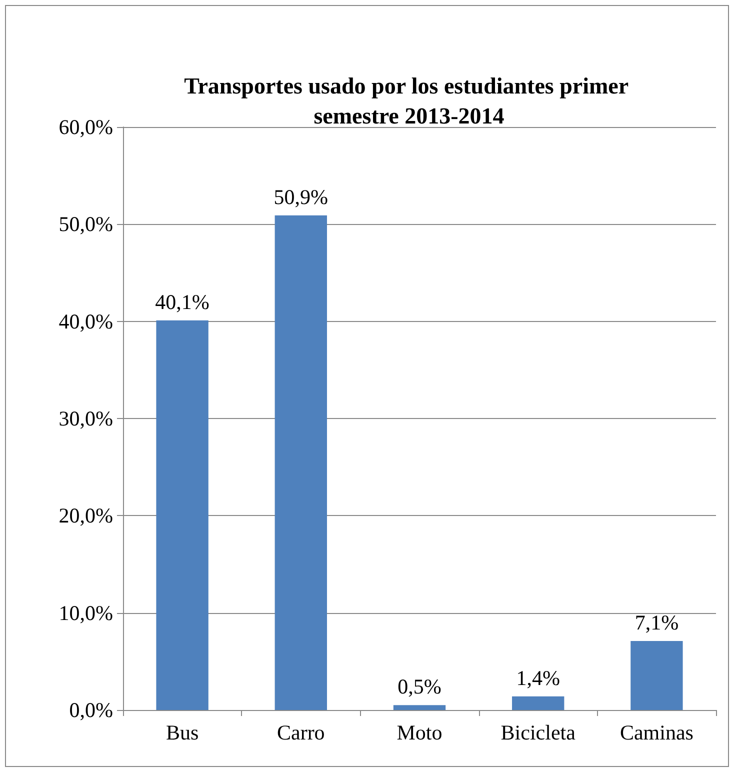  Describe the element at coordinates (182, 302) in the screenshot. I see `data-label: 40,1%` at that location.